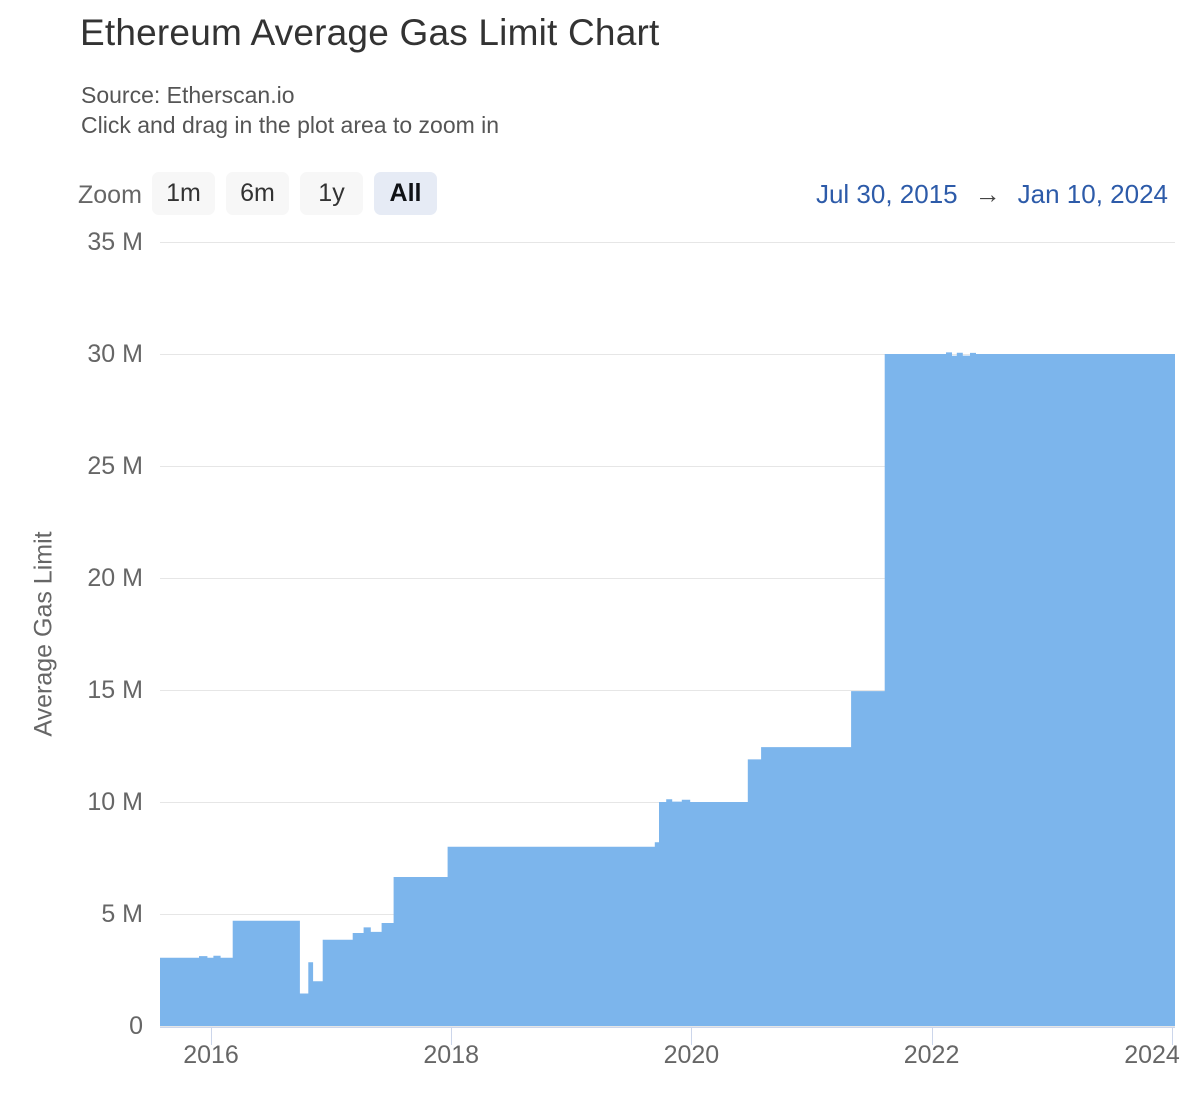  I want to click on date-range: Jul 30, 2015 → Jan 10, 2024, so click(992, 194).